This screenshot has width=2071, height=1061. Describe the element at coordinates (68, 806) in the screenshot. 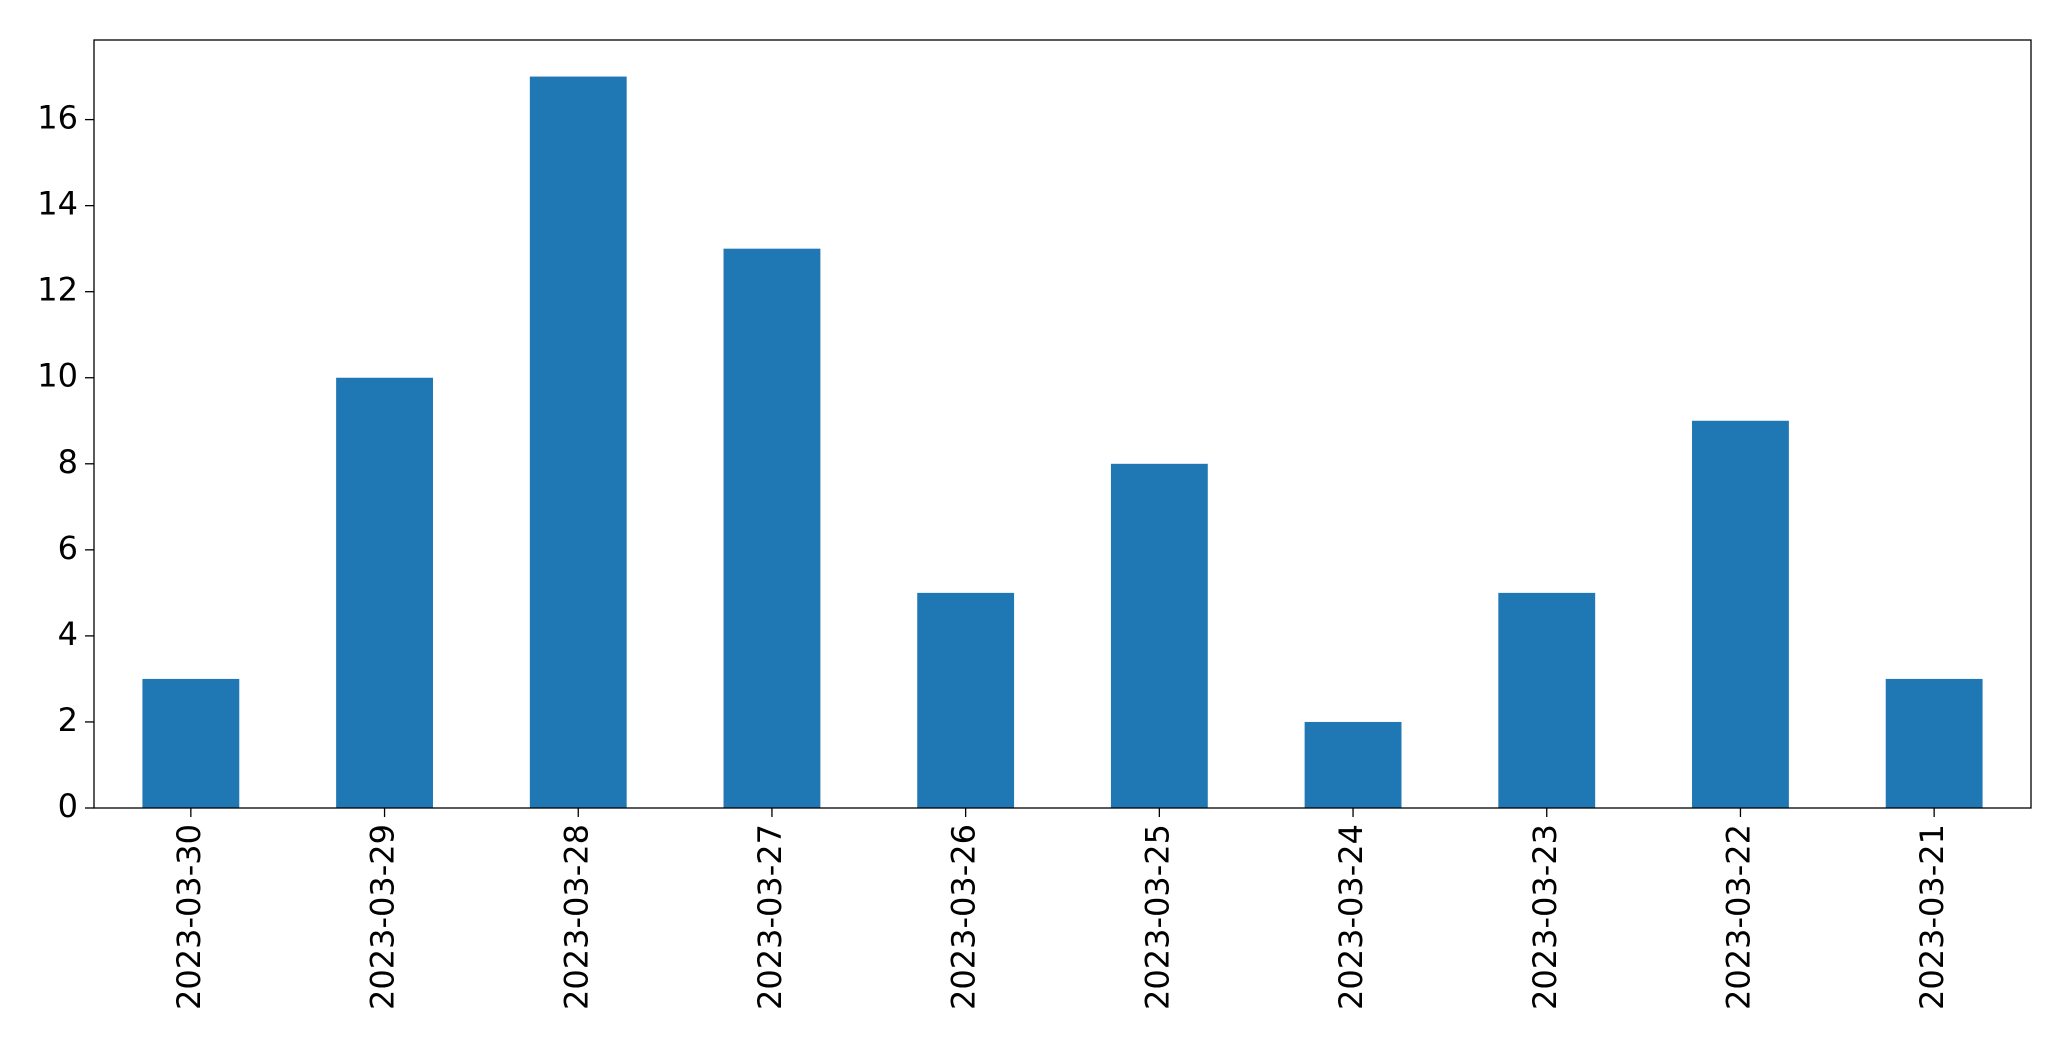

I see `y-tick-label: 0` at that location.